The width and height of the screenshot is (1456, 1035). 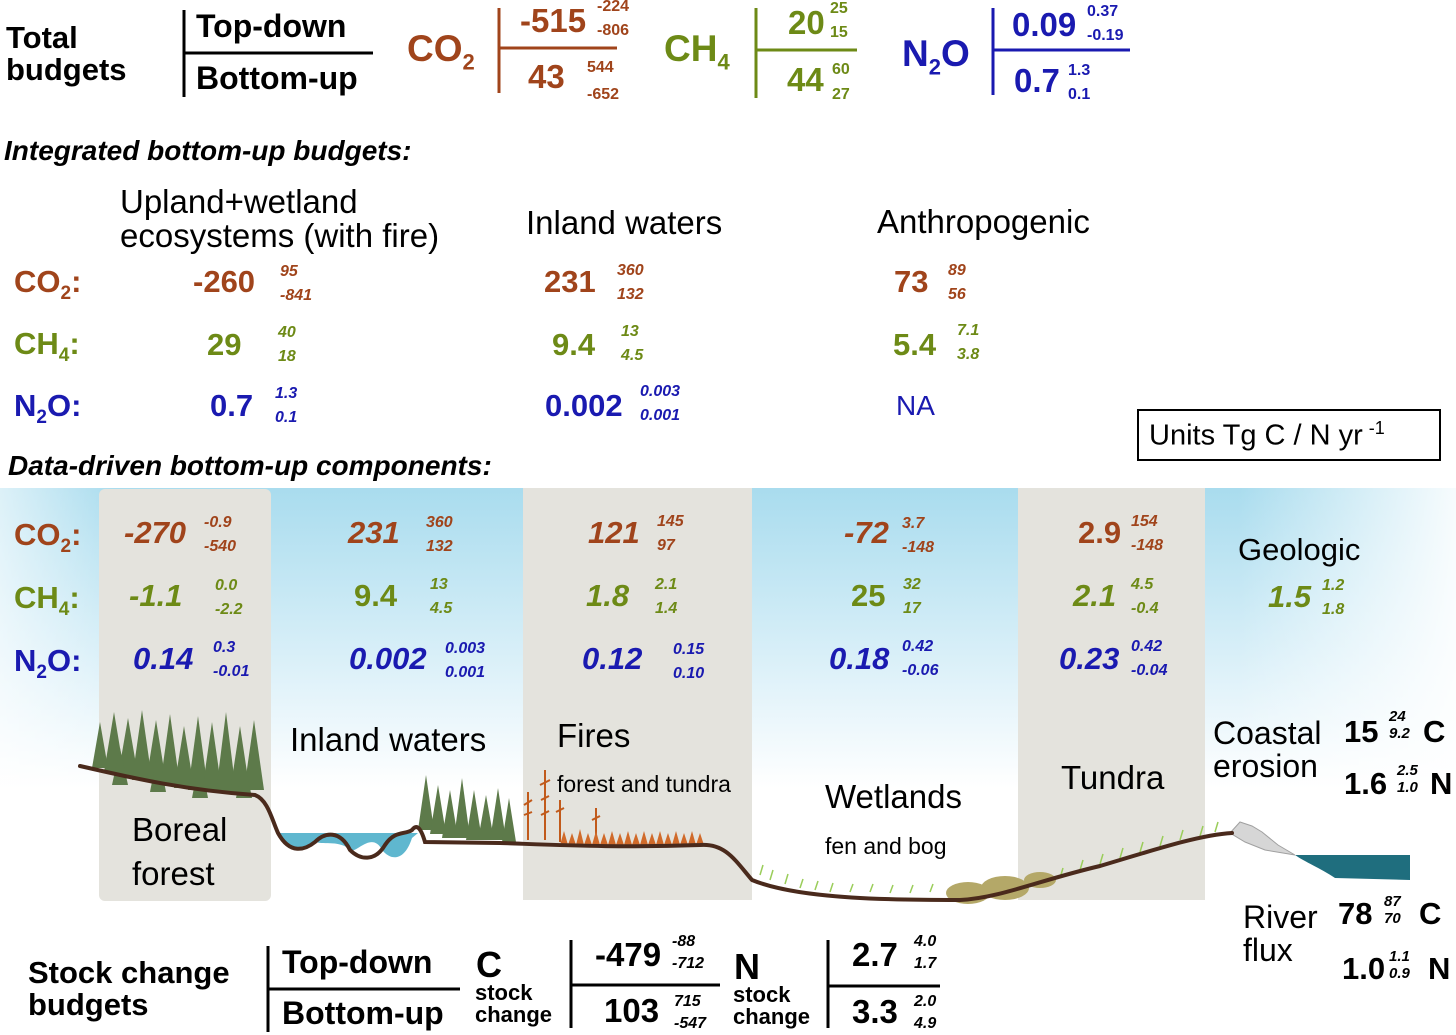 What do you see at coordinates (178, 754) in the screenshot?
I see `boreal-trees` at bounding box center [178, 754].